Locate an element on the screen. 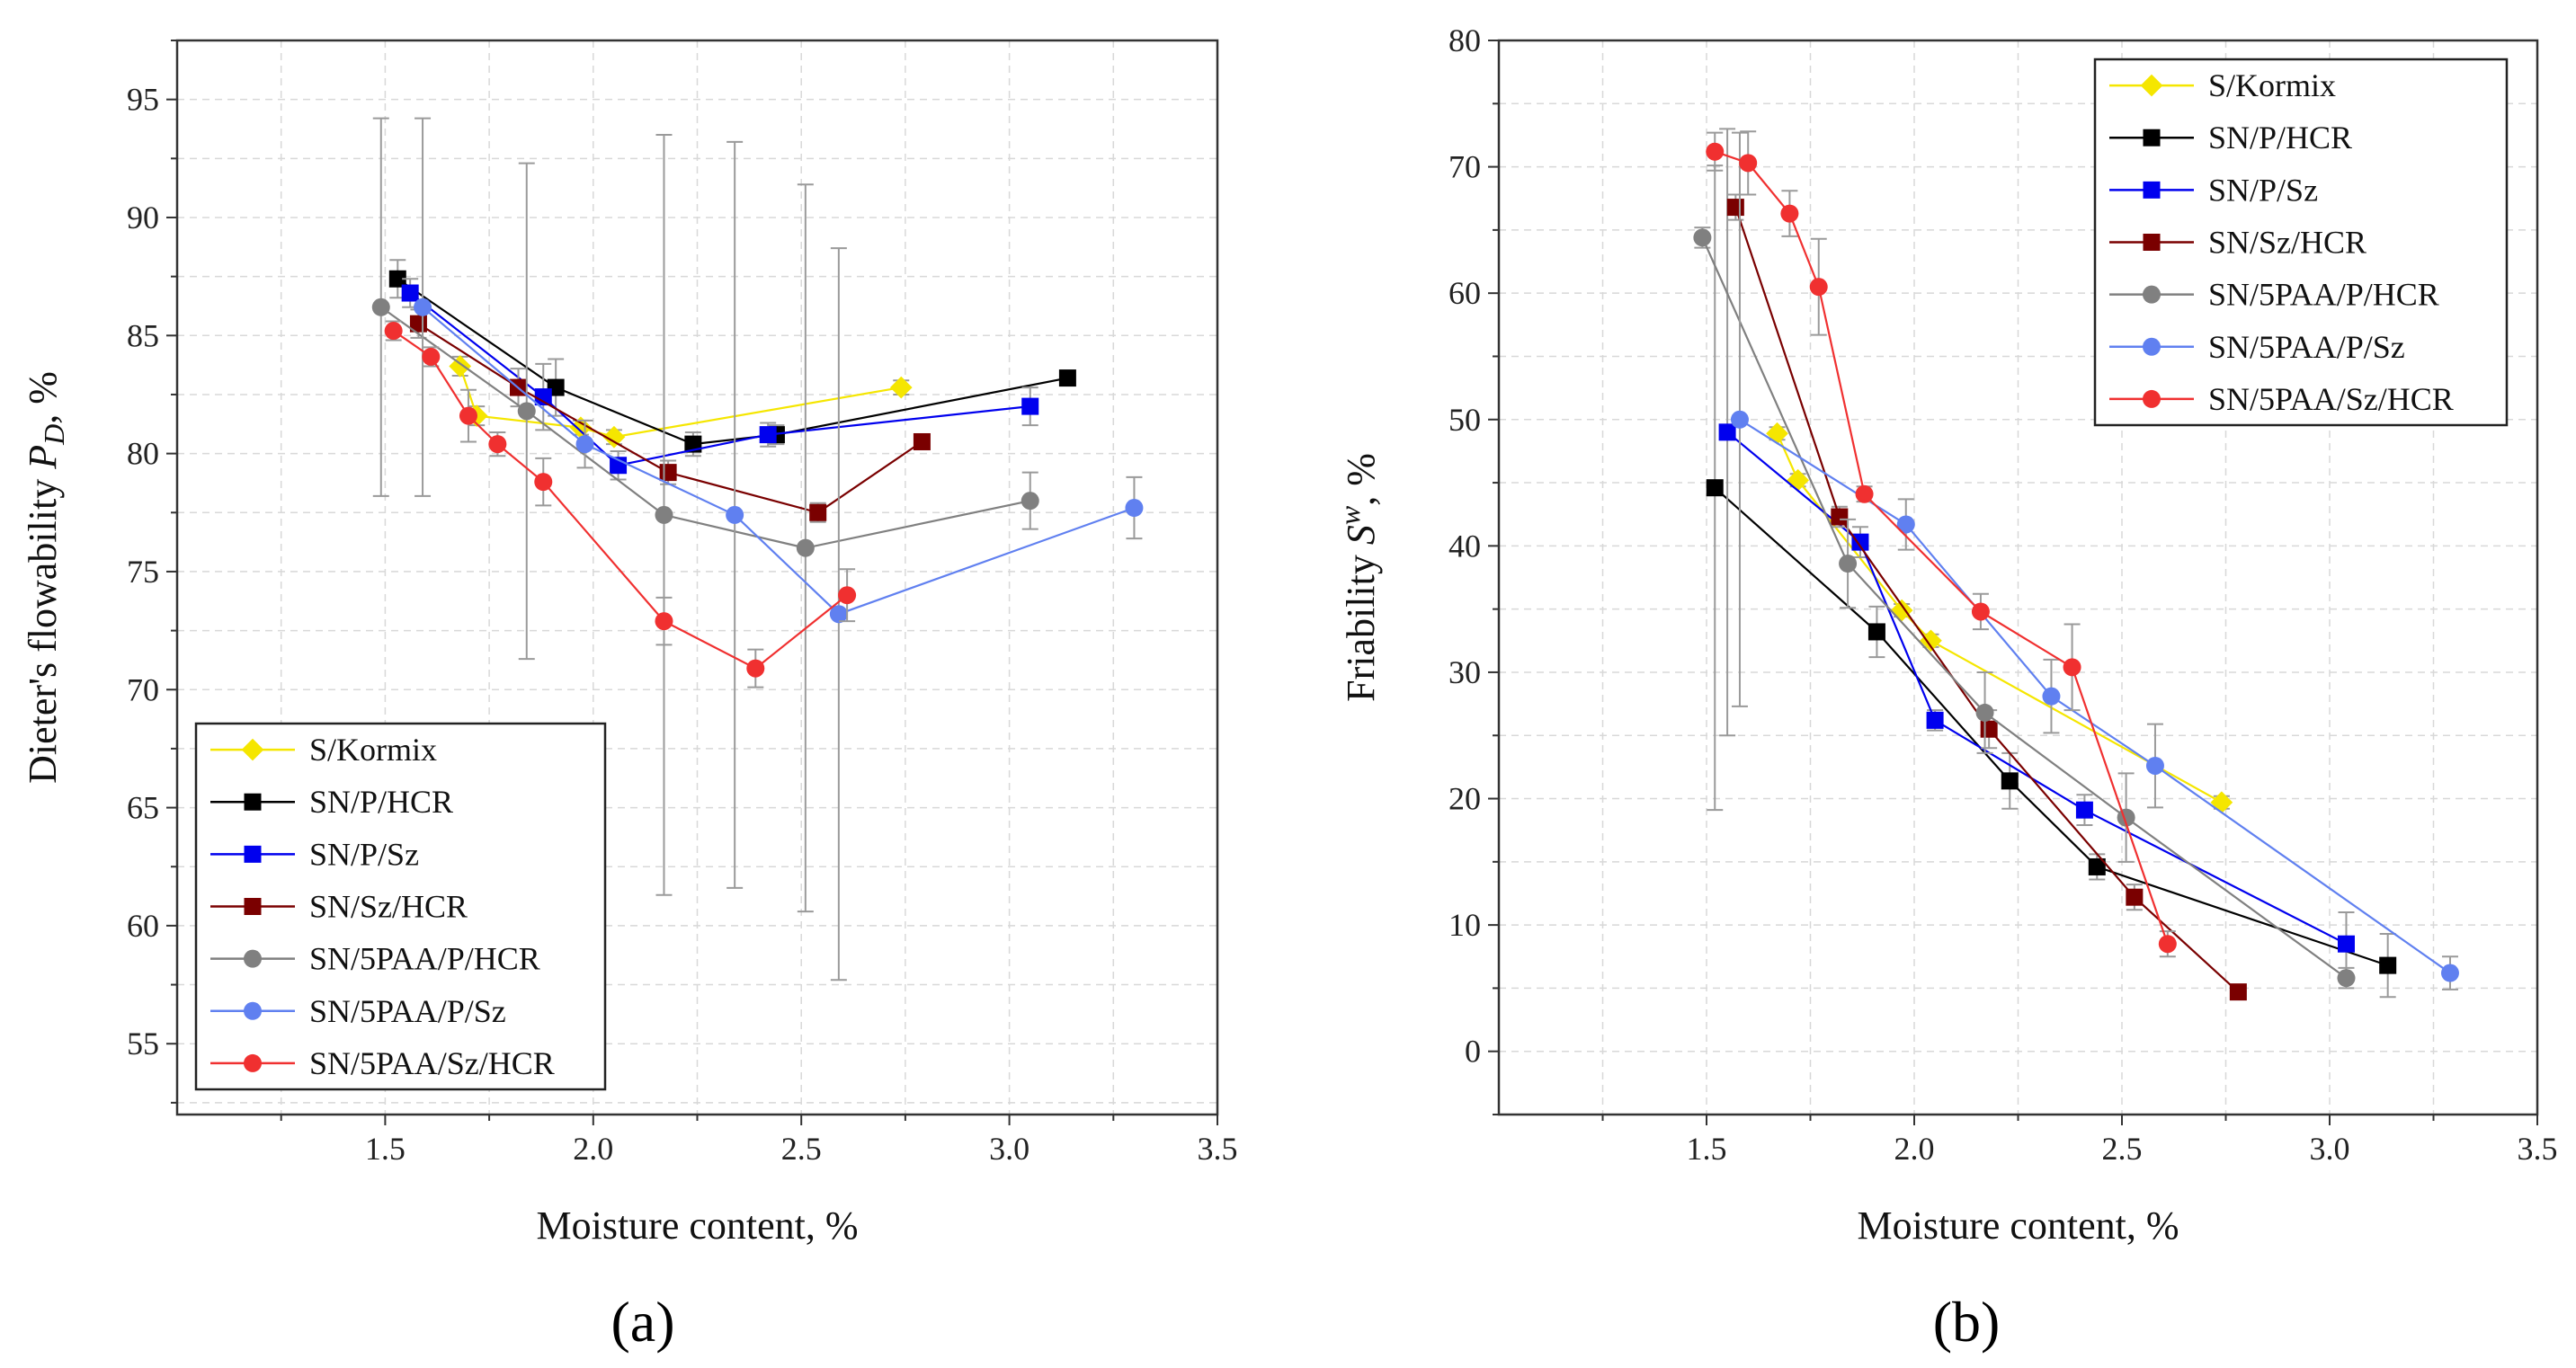  legend-item-sn-p-hcr: SN/P/HCR is located at coordinates (2231, 138).